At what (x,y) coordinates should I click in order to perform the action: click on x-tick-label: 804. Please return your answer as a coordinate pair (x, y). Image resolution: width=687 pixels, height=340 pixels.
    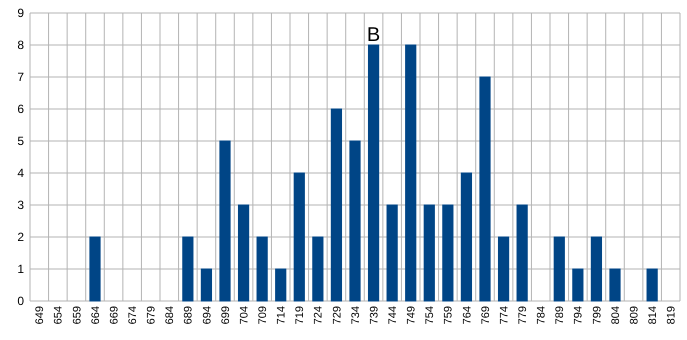
    Looking at the image, I should click on (616, 315).